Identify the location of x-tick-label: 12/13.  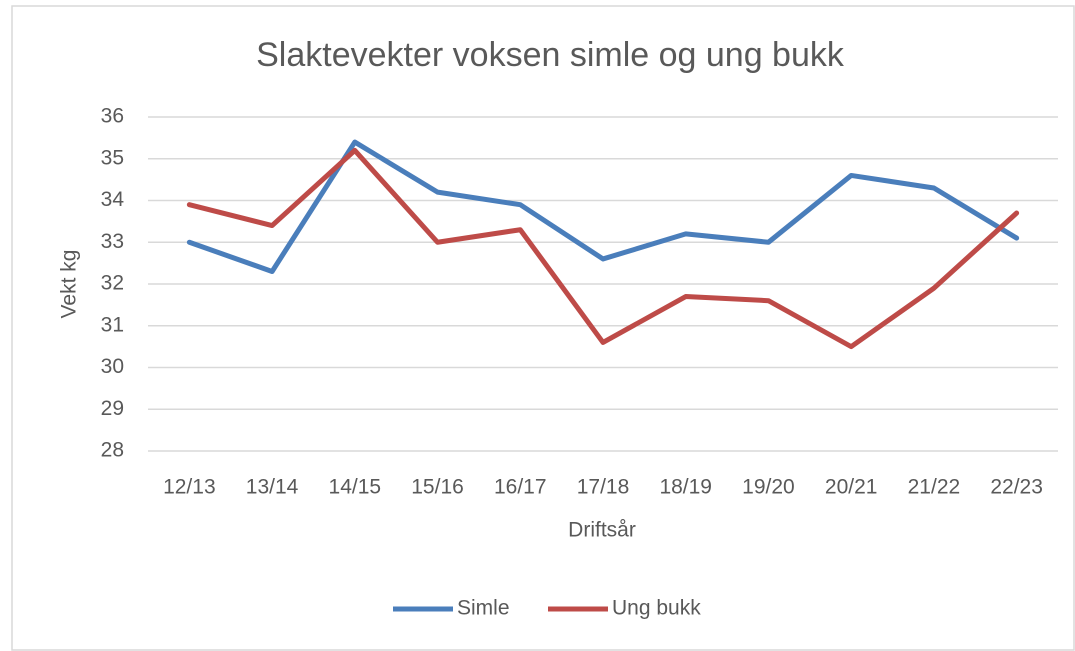
(189, 487).